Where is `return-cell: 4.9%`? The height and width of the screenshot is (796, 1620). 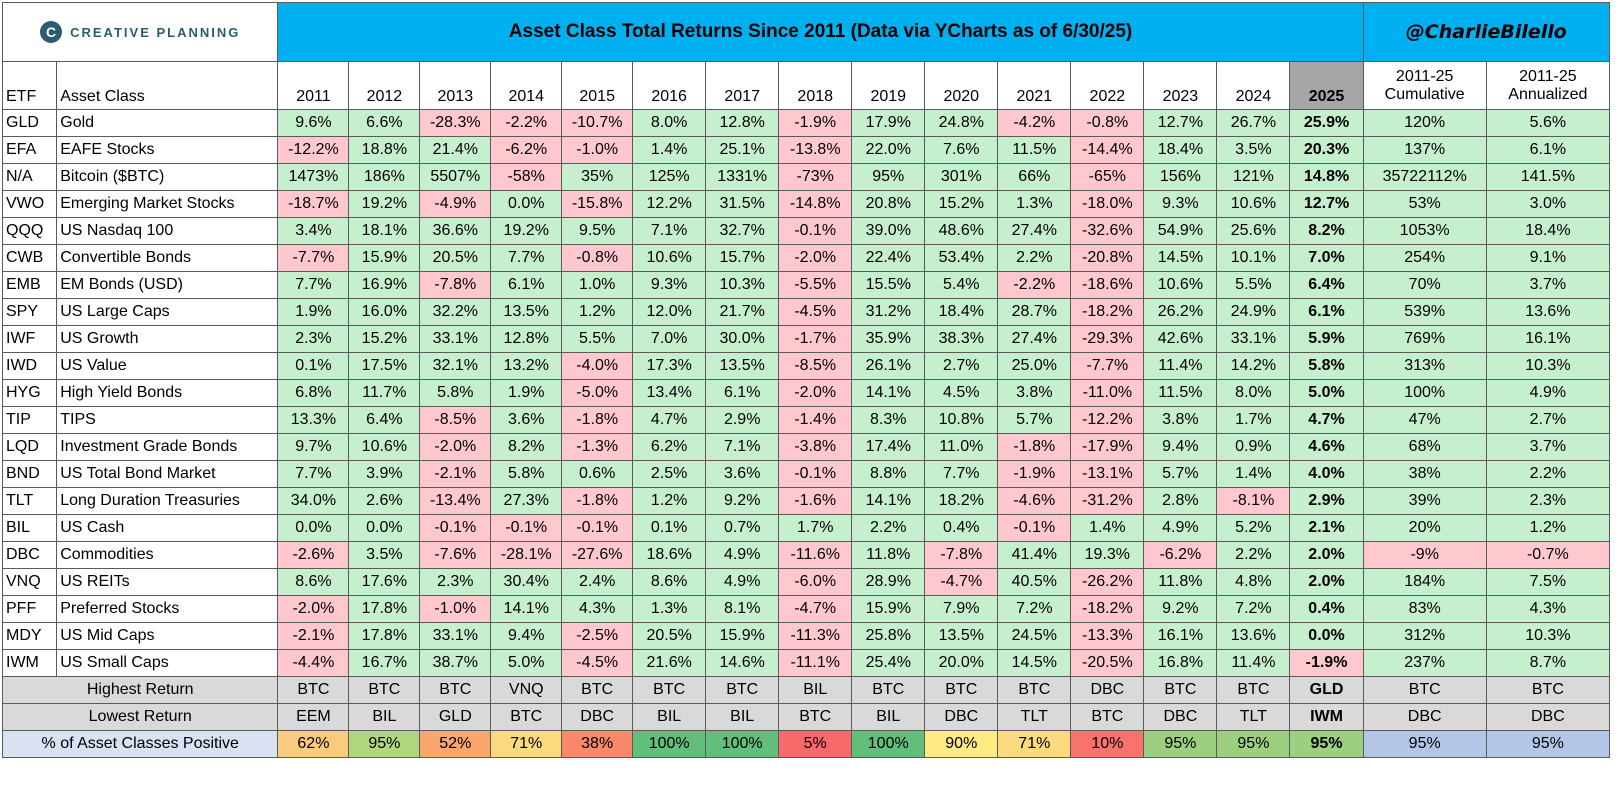 return-cell: 4.9% is located at coordinates (1180, 528).